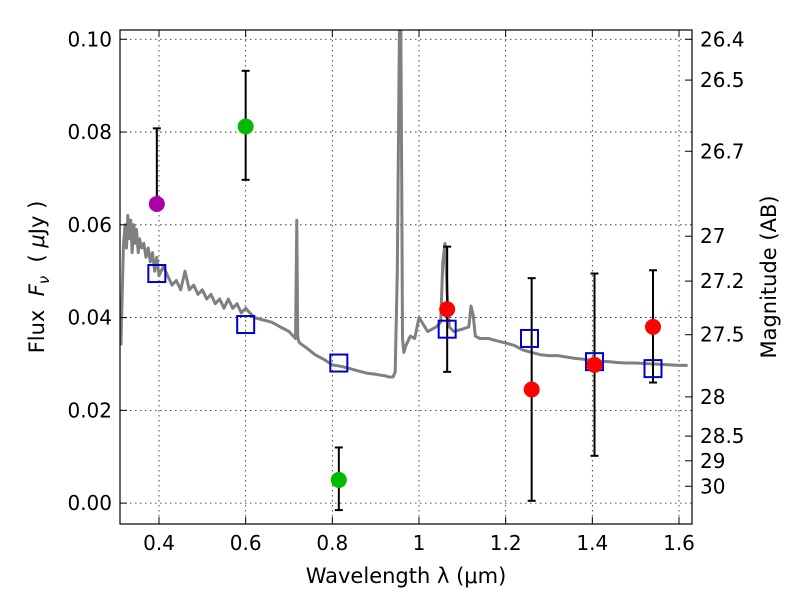 The height and width of the screenshot is (600, 800). I want to click on right-axis-label: Magnitude (AB), so click(769, 276).